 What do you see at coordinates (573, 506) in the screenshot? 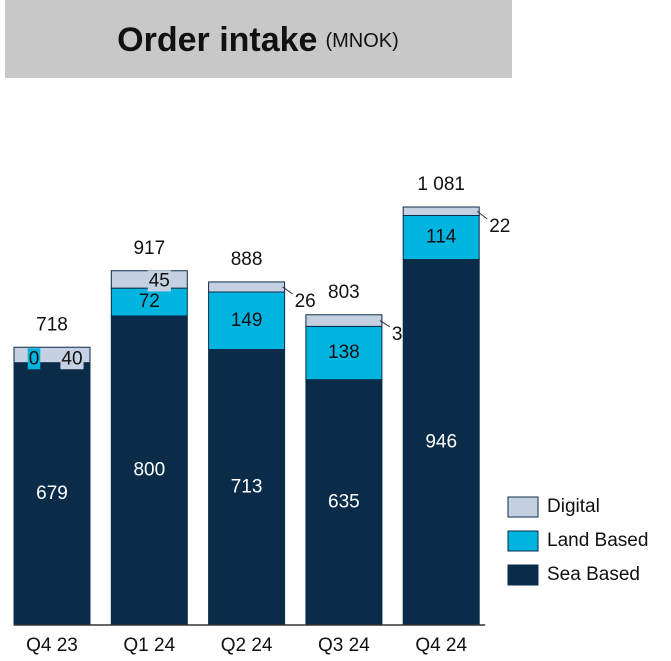
I see `legend-label: Digital` at bounding box center [573, 506].